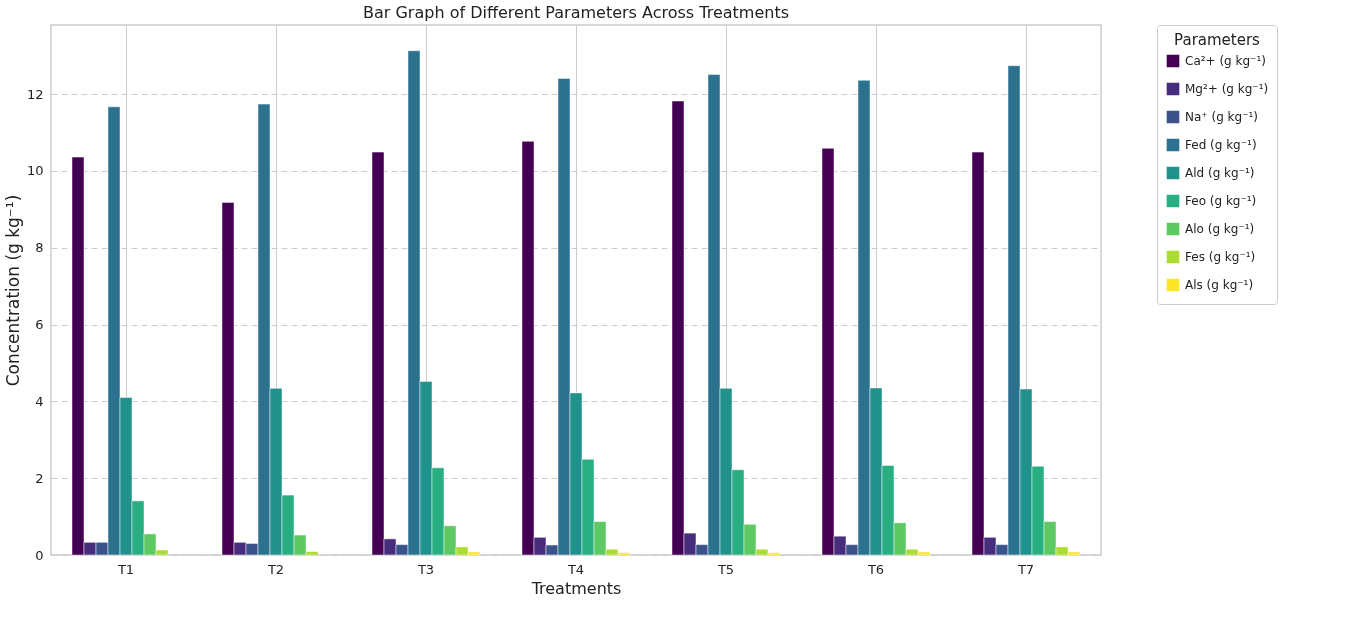 Image resolution: width=1349 pixels, height=635 pixels. What do you see at coordinates (1221, 145) in the screenshot?
I see `legend-label: Fed (g kg⁻¹)` at bounding box center [1221, 145].